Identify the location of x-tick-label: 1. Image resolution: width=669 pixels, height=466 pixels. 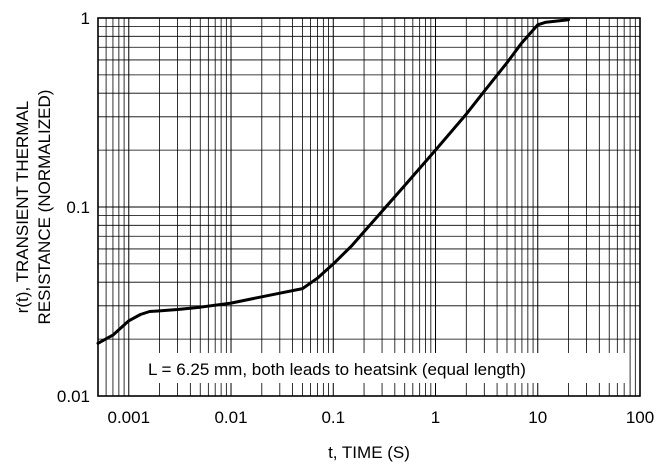
(435, 417).